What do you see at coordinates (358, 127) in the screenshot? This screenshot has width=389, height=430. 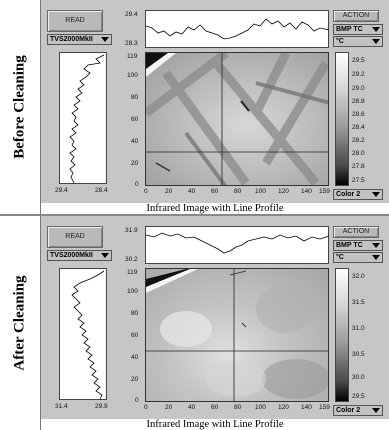 I see `colorbar-tick: 28.4` at bounding box center [358, 127].